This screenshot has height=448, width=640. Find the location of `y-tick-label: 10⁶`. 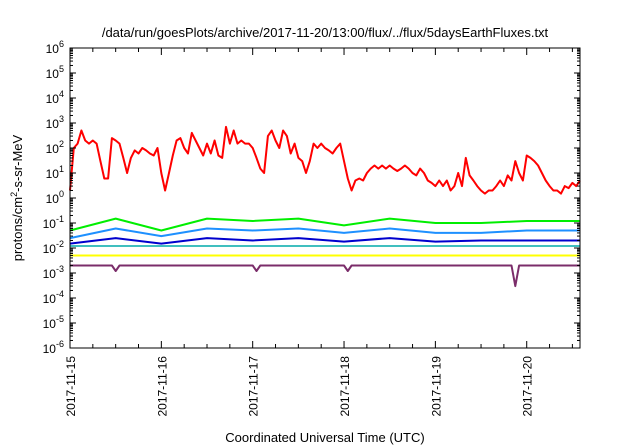

y-tick-label: 10⁶ is located at coordinates (55, 47).